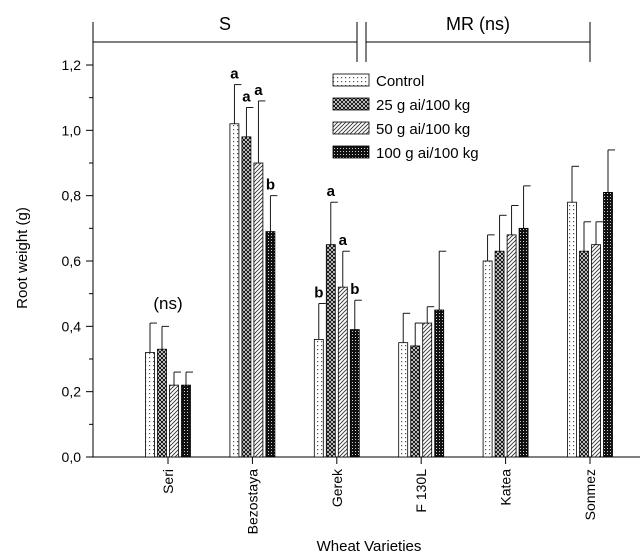 The height and width of the screenshot is (556, 642). What do you see at coordinates (225, 24) in the screenshot?
I see `group-label: S` at bounding box center [225, 24].